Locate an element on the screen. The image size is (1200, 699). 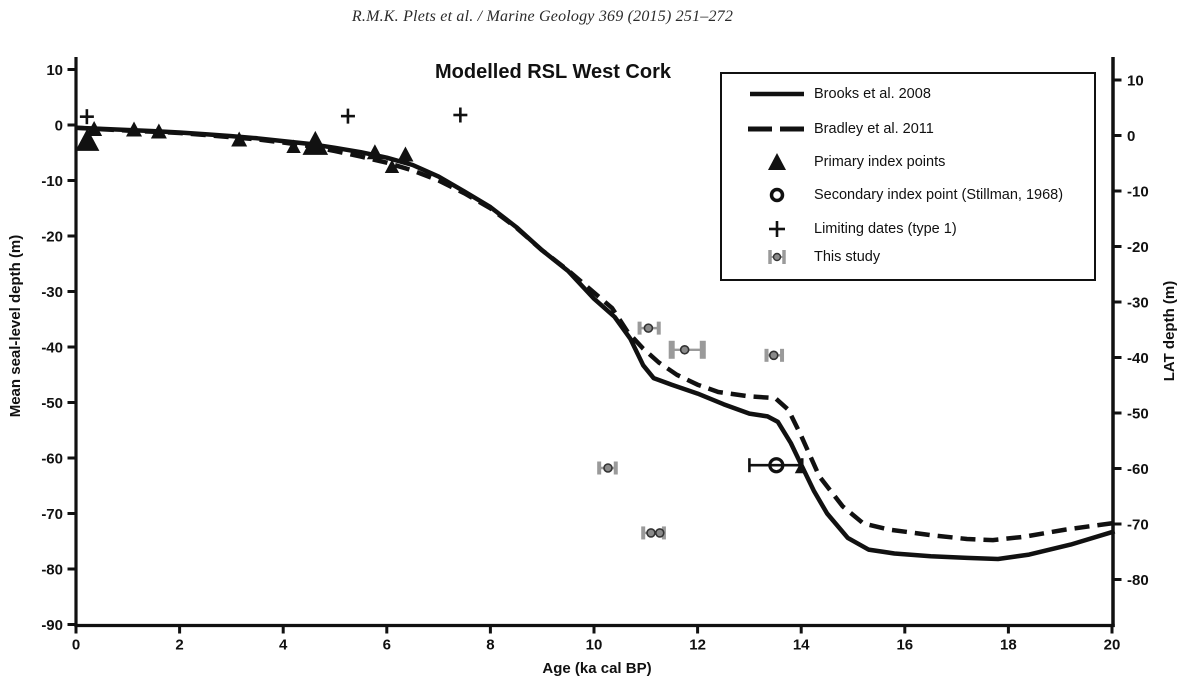
limiting-date-markers is located at coordinates (273, 116).